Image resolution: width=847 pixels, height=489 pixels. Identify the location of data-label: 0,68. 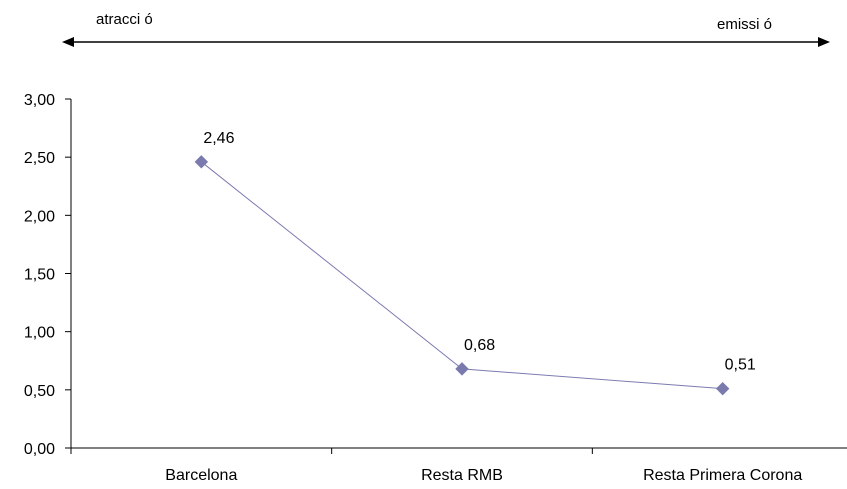
(479, 345).